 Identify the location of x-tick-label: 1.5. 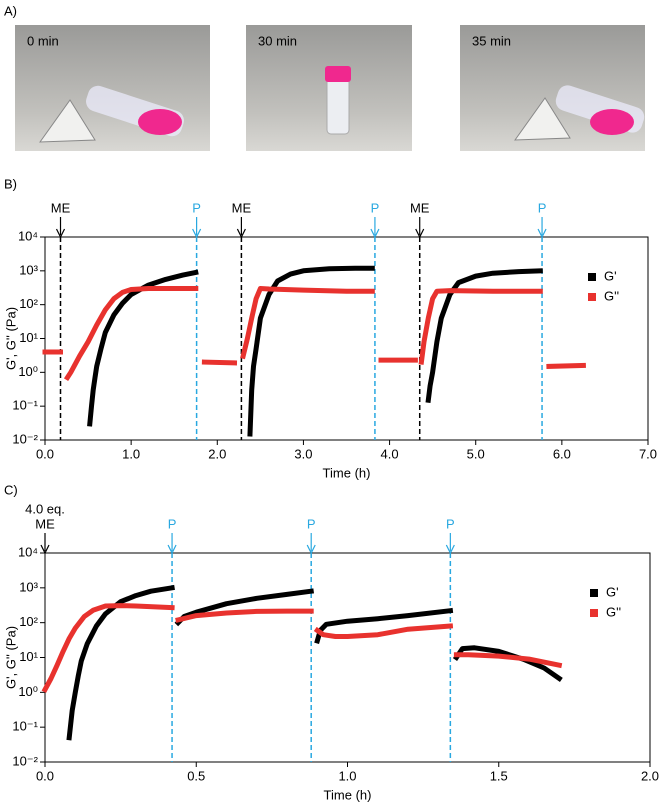
(499, 775).